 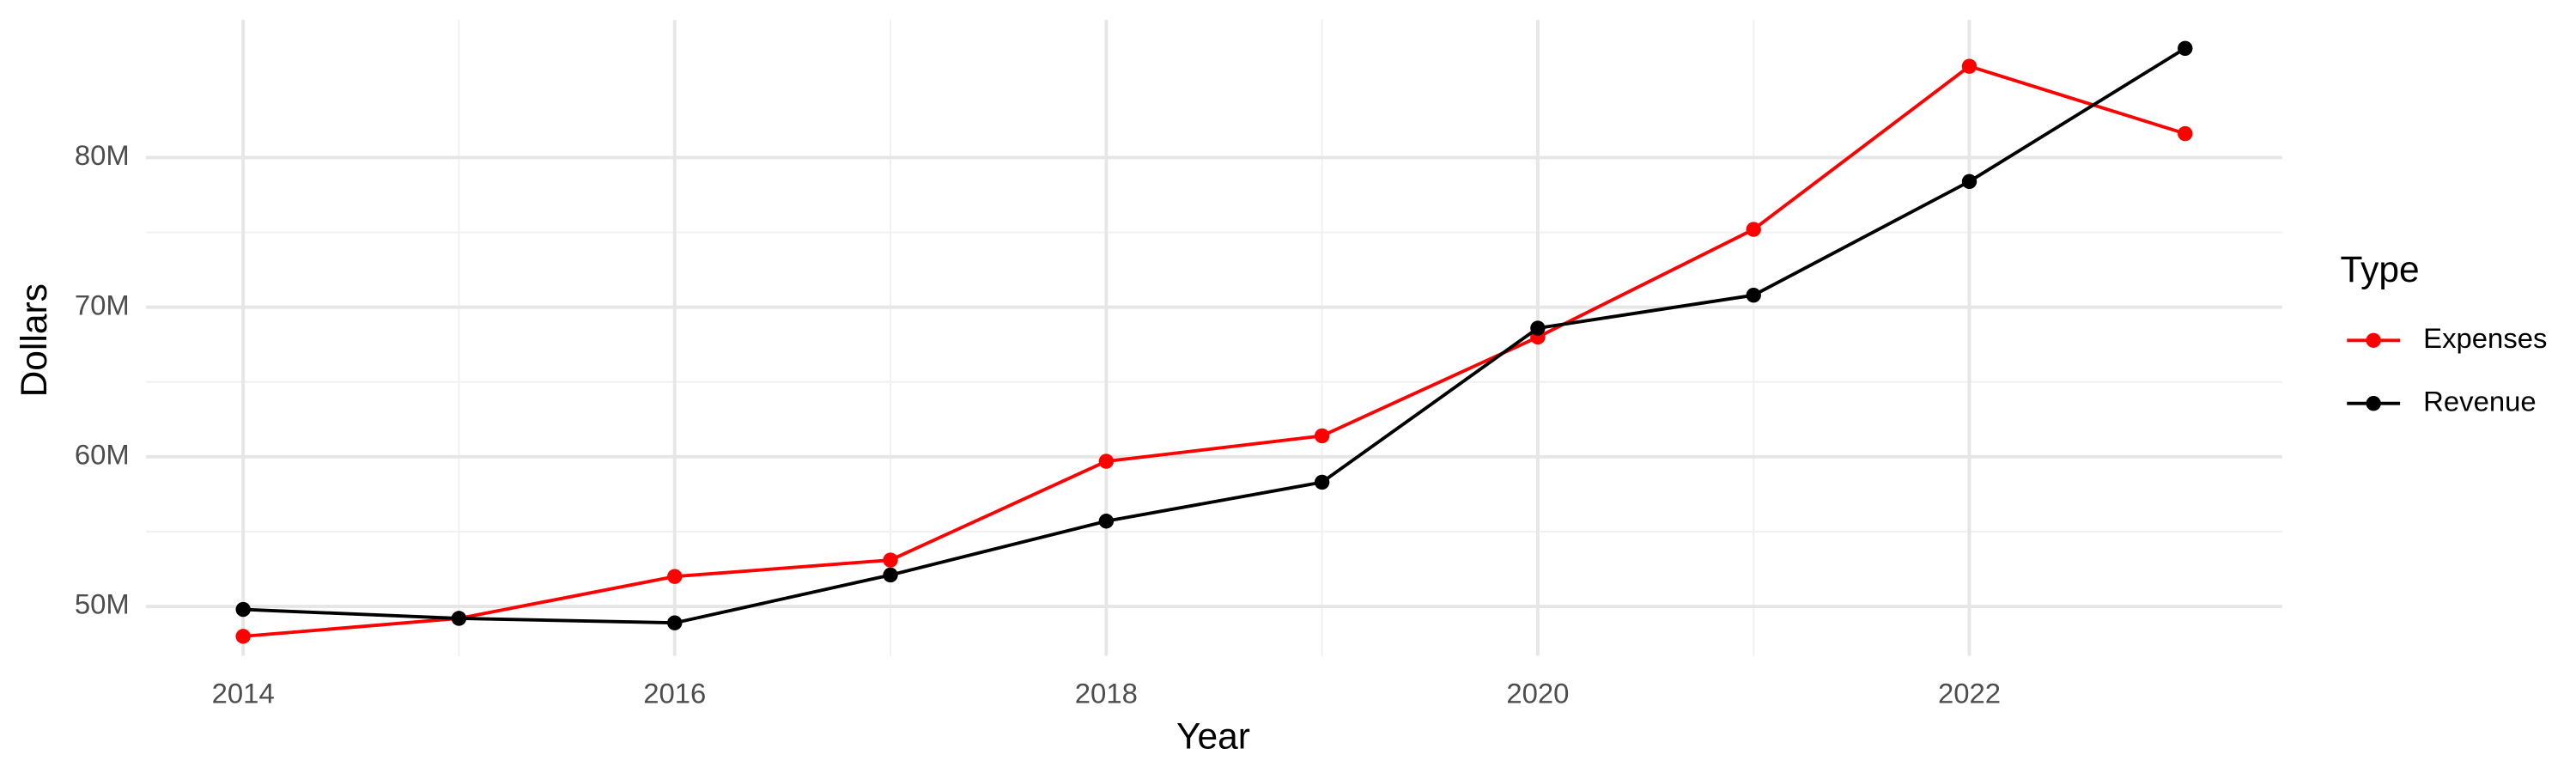 What do you see at coordinates (674, 693) in the screenshot?
I see `x-tick-label: 2016` at bounding box center [674, 693].